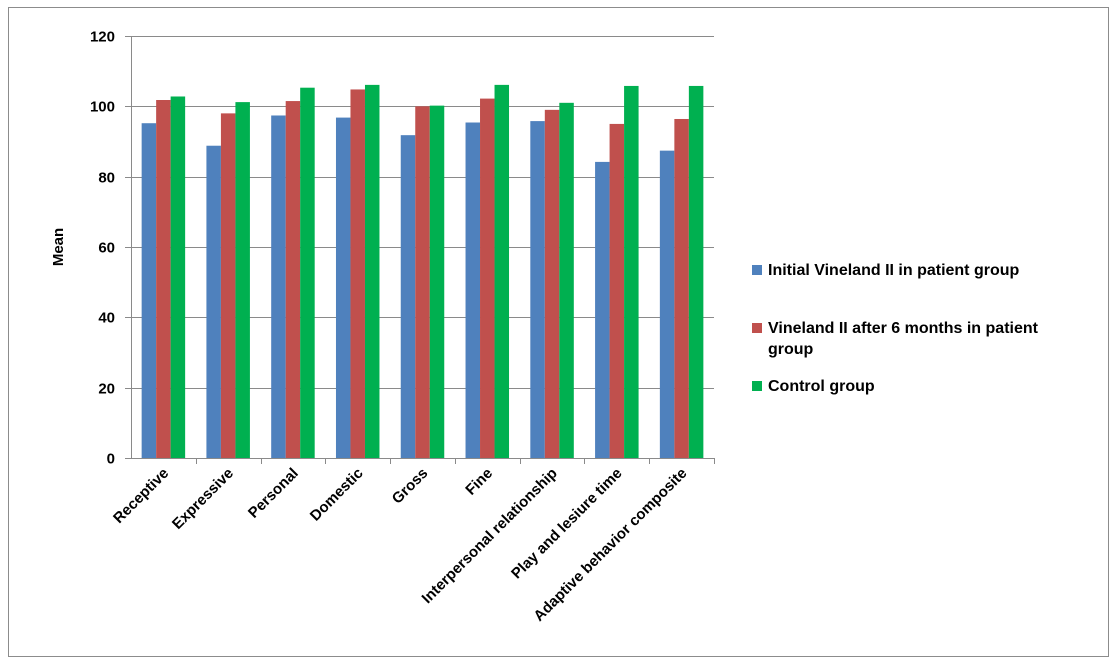  I want to click on legend-label: Control group, so click(821, 386).